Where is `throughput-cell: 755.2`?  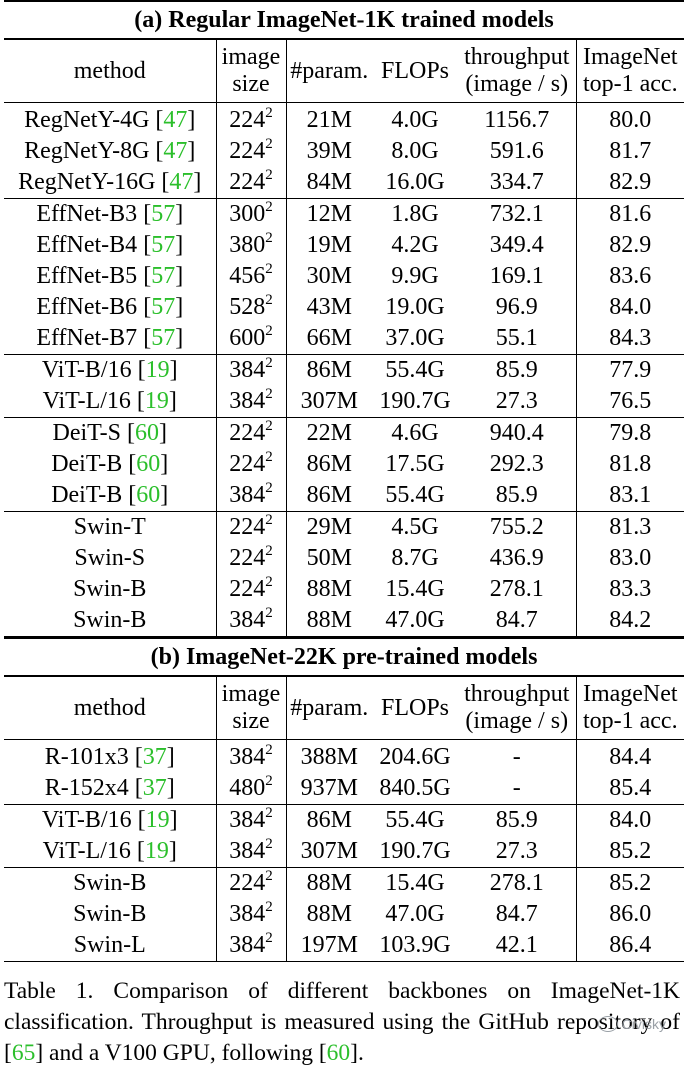 throughput-cell: 755.2 is located at coordinates (517, 527).